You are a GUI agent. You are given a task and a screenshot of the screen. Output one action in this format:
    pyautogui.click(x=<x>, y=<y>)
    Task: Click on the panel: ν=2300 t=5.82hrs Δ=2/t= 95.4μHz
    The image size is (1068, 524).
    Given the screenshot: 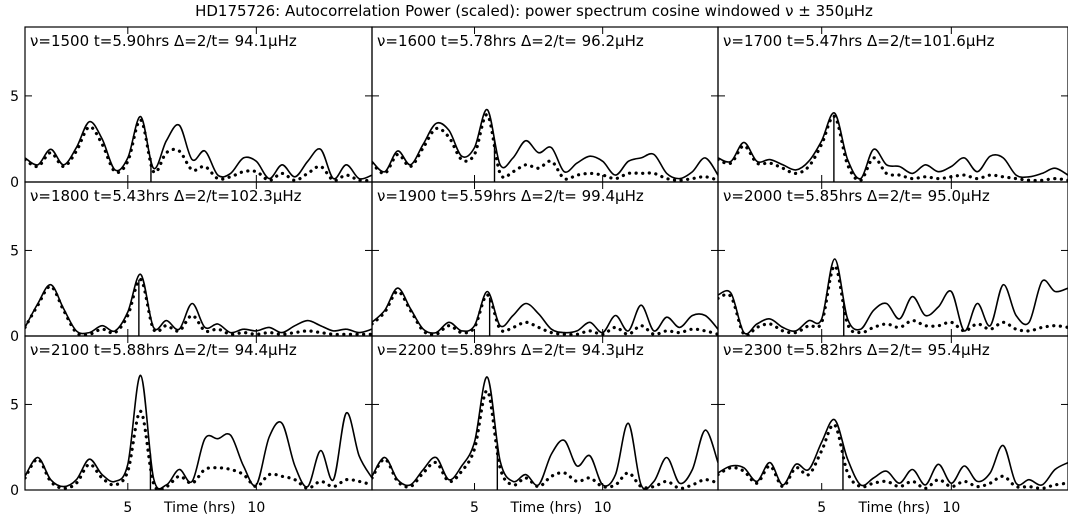 What is the action you would take?
    pyautogui.click(x=892, y=413)
    